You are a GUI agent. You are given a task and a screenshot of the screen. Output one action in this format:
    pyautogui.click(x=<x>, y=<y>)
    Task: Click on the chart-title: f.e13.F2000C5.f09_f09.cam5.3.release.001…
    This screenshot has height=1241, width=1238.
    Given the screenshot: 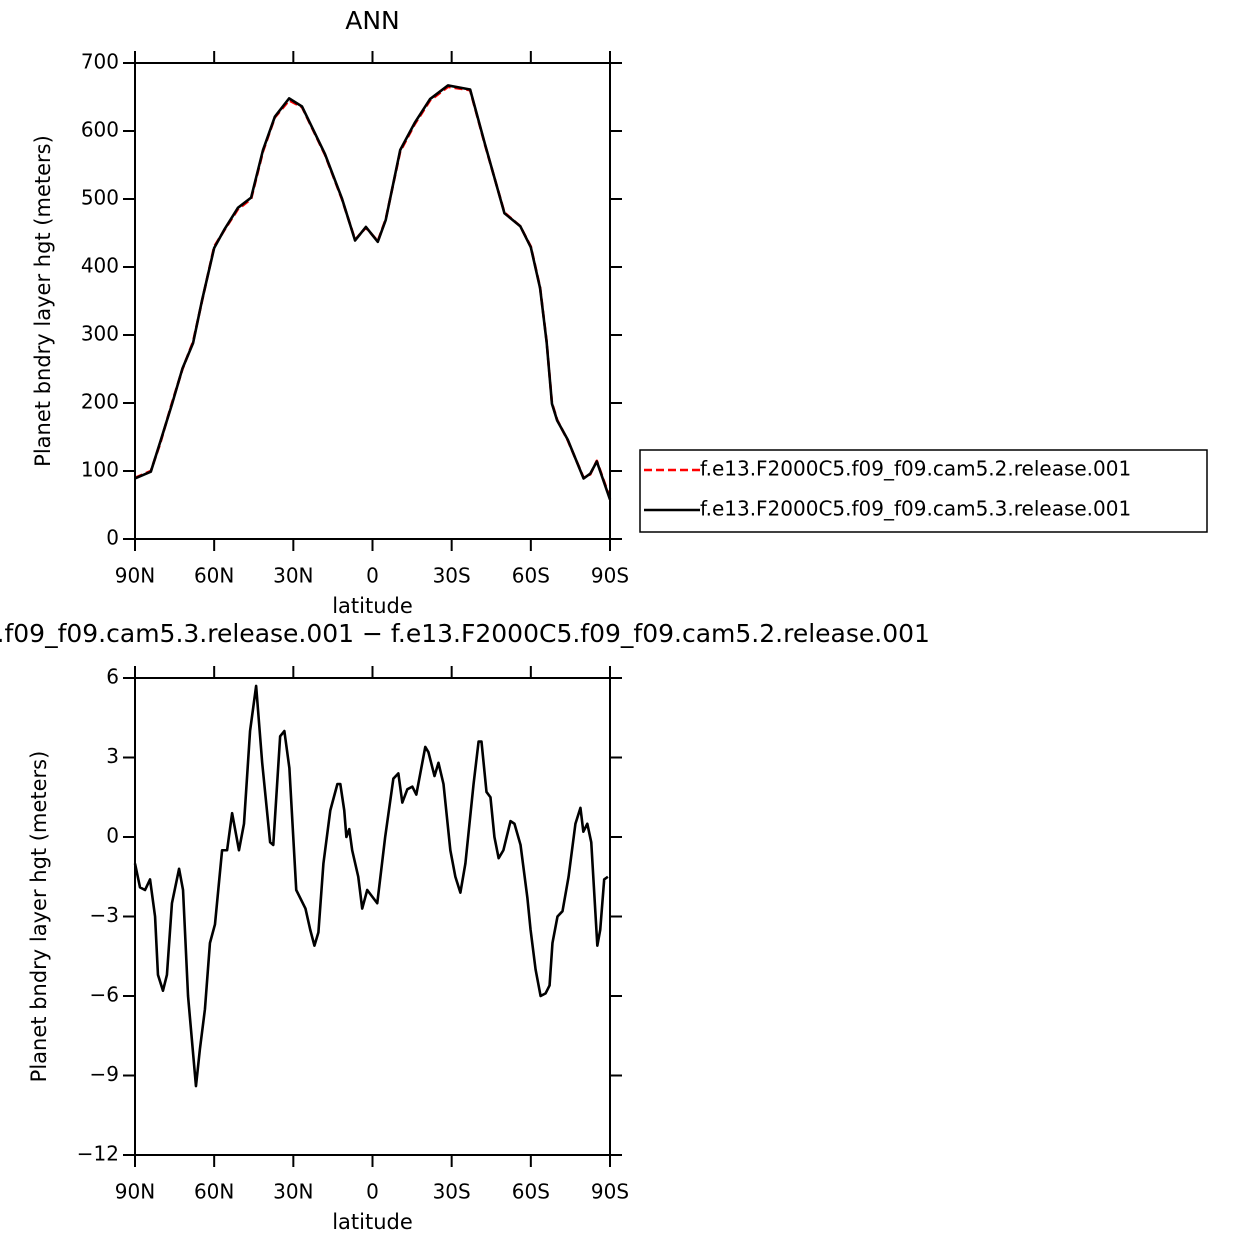 What is the action you would take?
    pyautogui.click(x=465, y=633)
    